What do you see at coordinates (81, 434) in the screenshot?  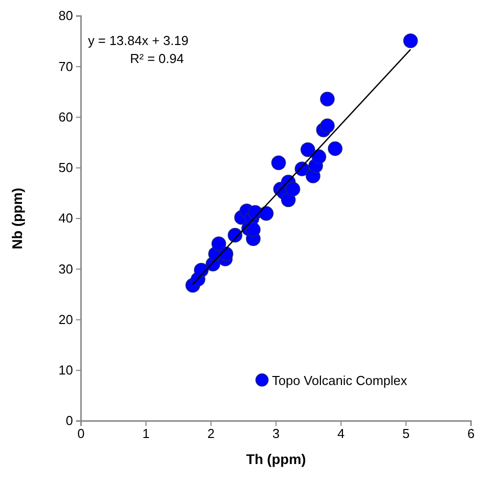 I see `x-tick-label: 0` at bounding box center [81, 434].